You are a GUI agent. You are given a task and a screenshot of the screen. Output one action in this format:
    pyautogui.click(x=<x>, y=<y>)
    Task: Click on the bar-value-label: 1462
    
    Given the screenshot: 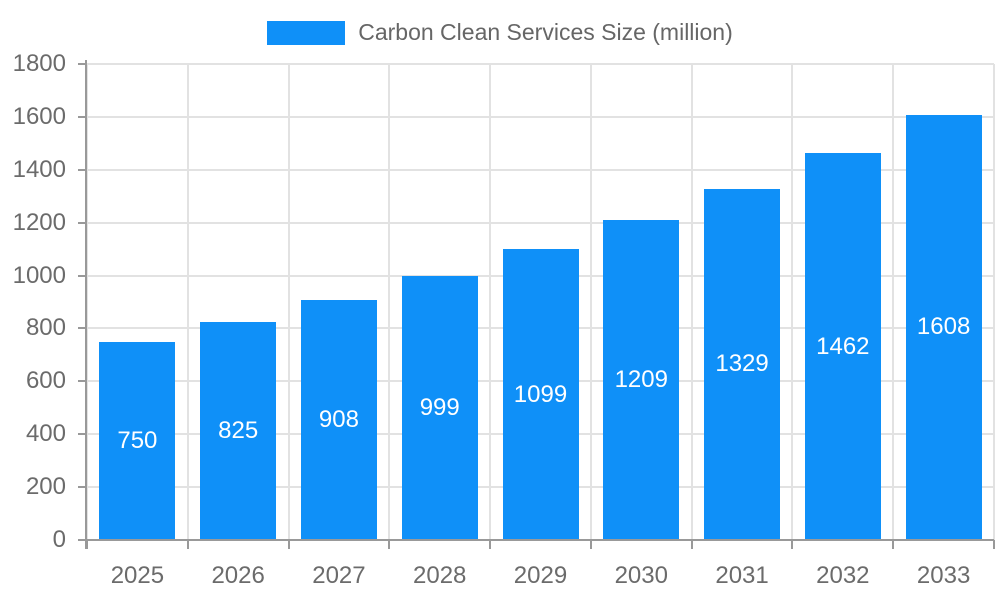 What is the action you would take?
    pyautogui.click(x=843, y=346)
    